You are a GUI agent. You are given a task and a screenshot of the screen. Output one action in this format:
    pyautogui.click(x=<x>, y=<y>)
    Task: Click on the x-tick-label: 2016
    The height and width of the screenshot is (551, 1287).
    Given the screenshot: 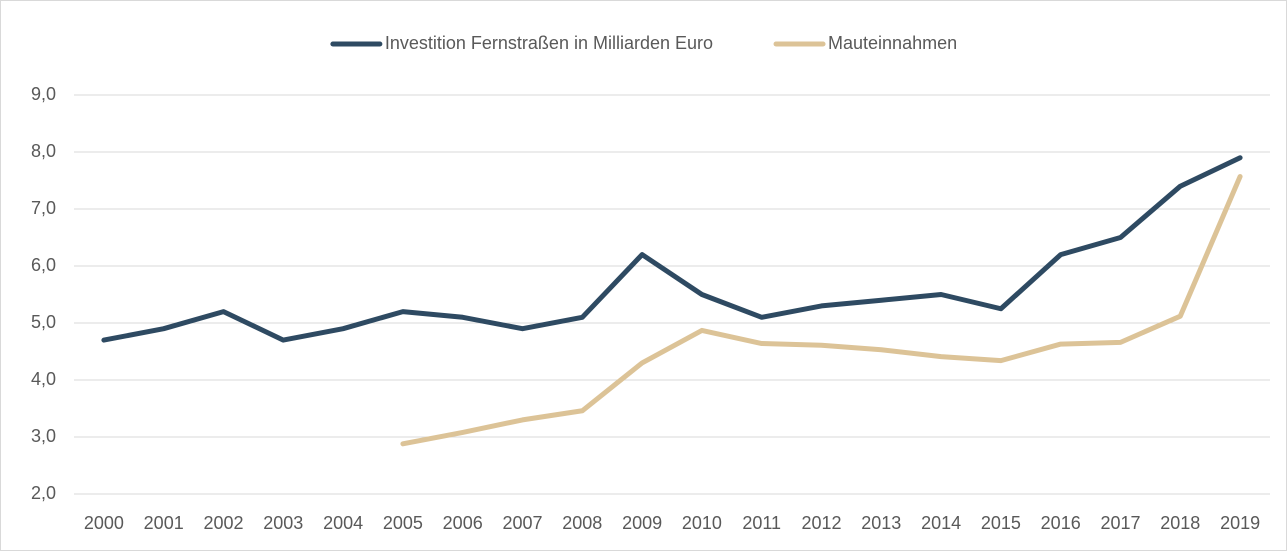 What is the action you would take?
    pyautogui.click(x=1061, y=523)
    